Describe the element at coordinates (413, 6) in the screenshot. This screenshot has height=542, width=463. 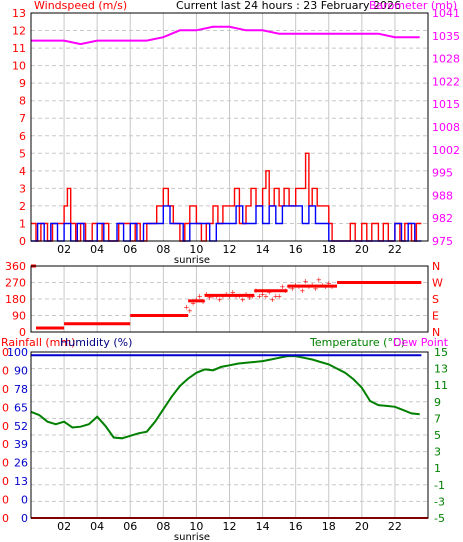
I see `barometer-title: Barometer (mb)` at that location.